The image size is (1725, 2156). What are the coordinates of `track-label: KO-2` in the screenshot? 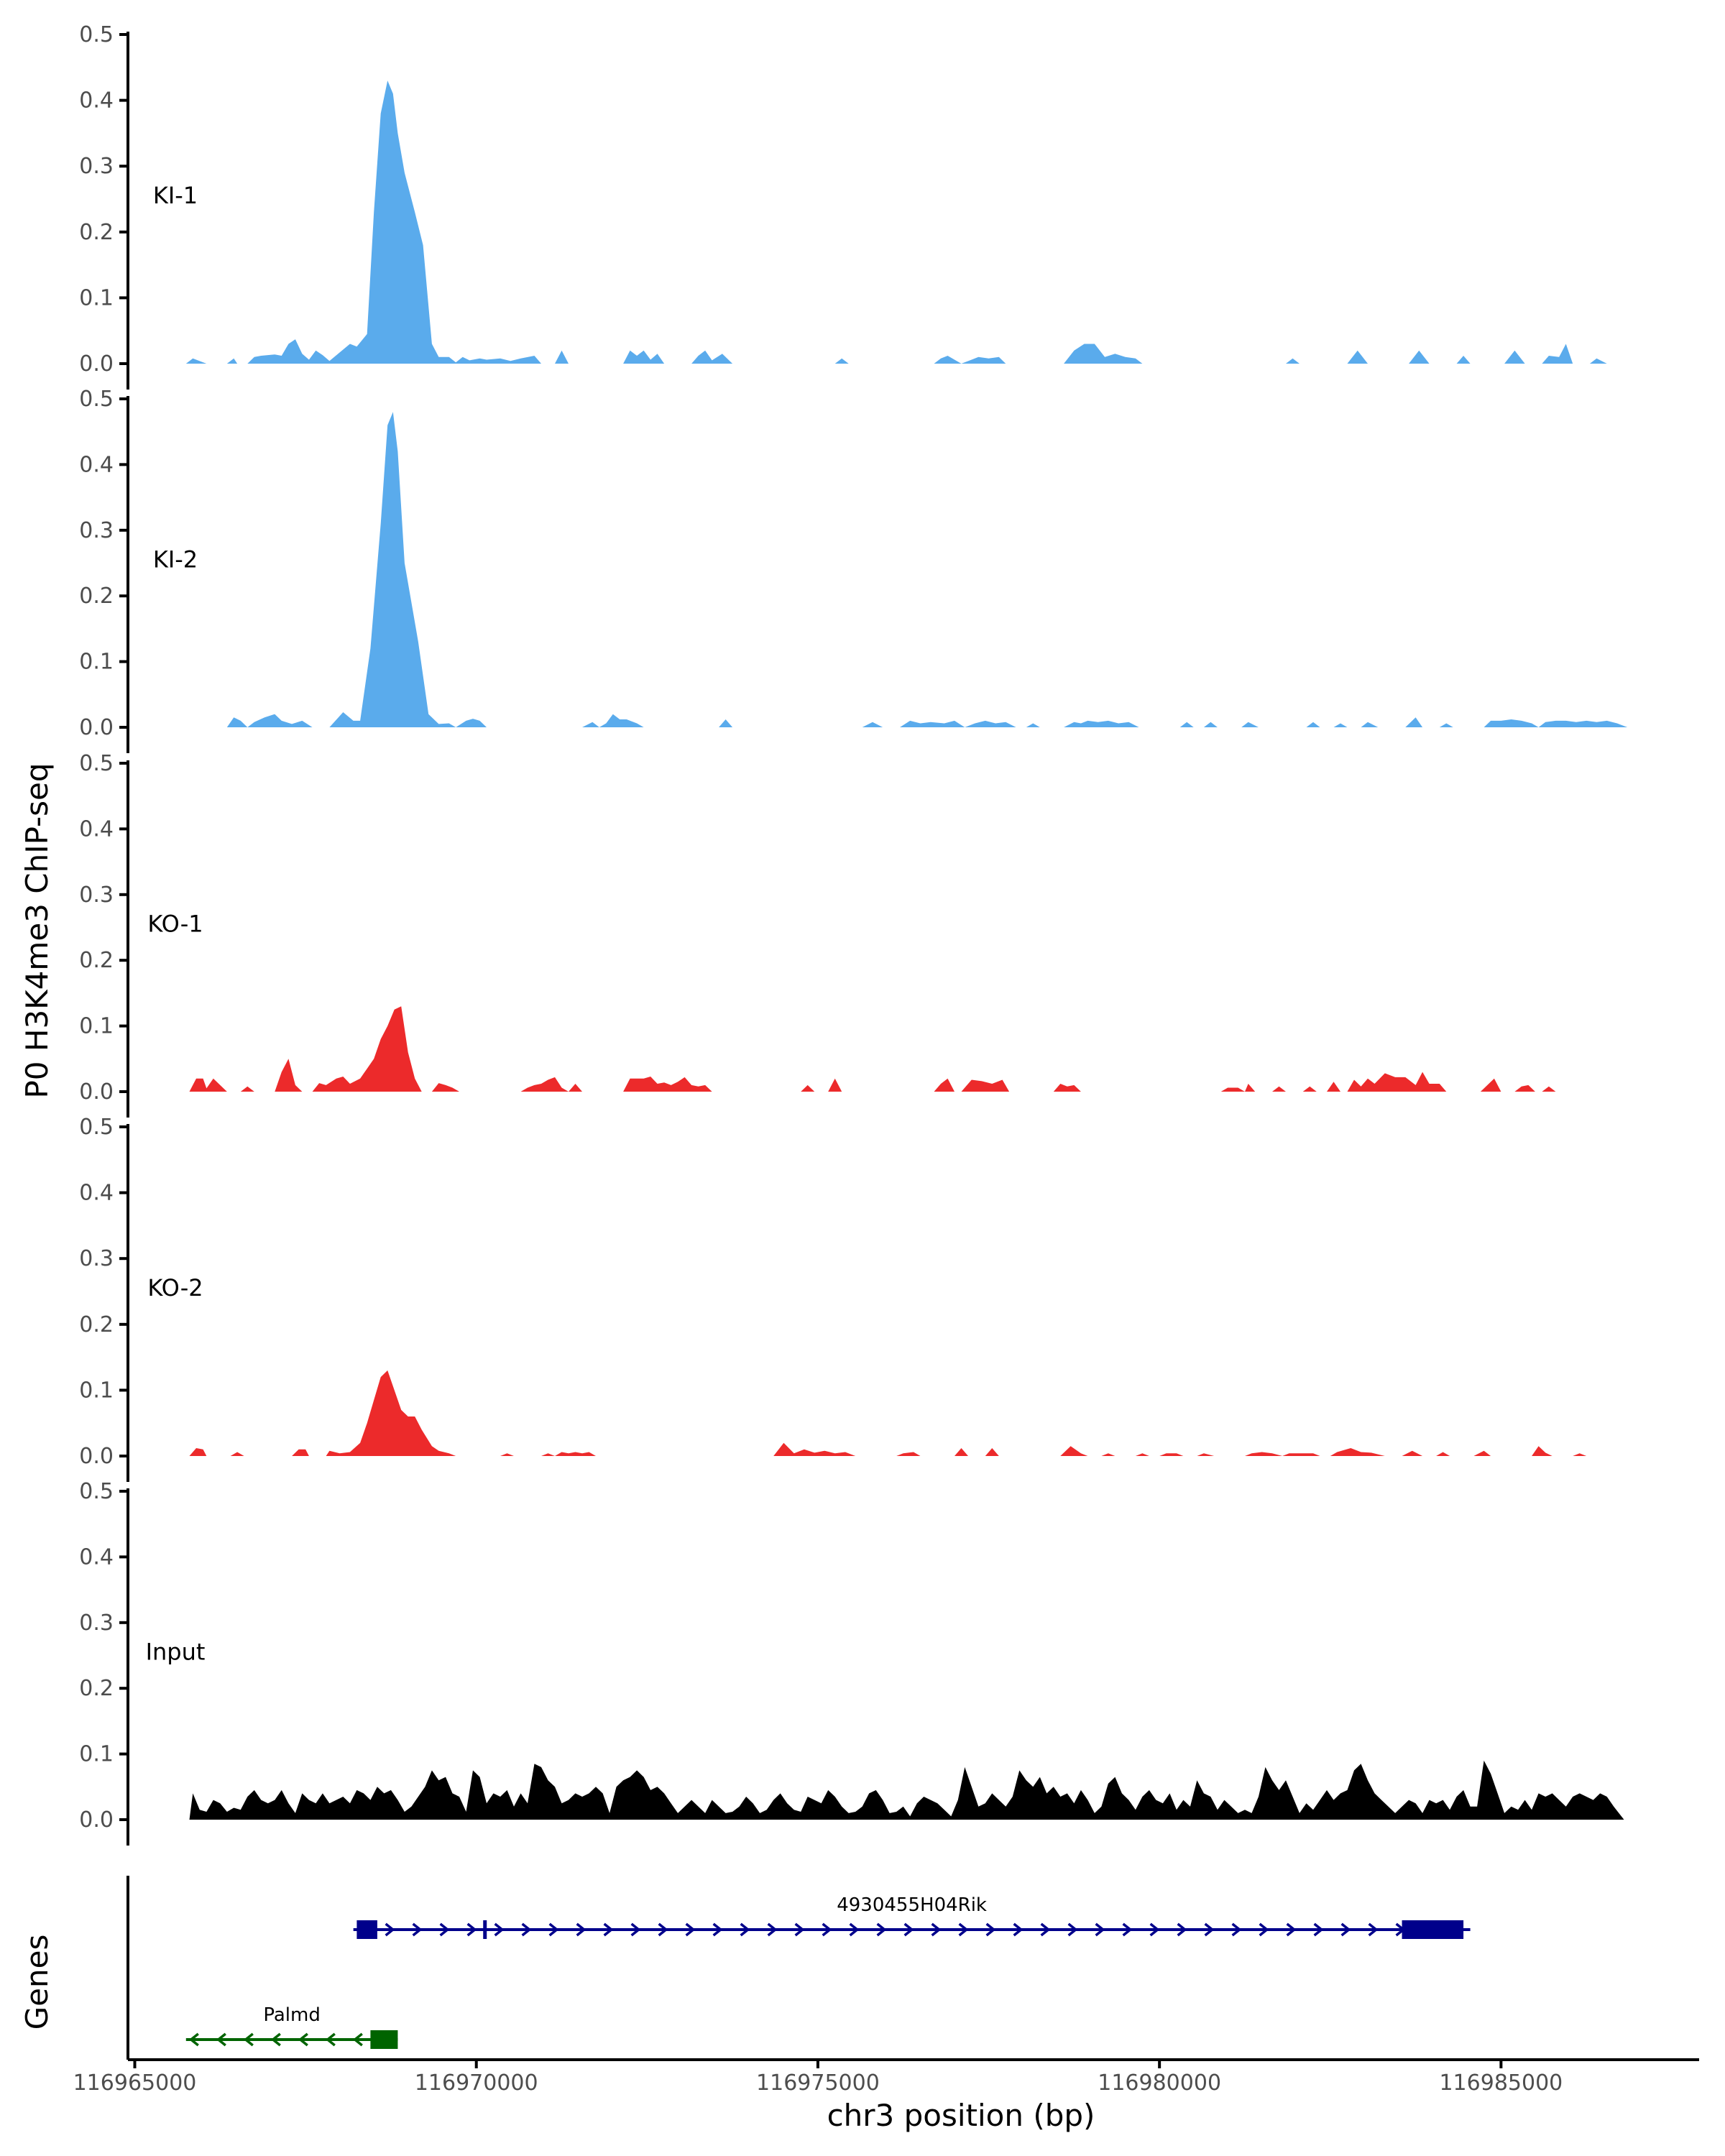 It's located at (175, 1288).